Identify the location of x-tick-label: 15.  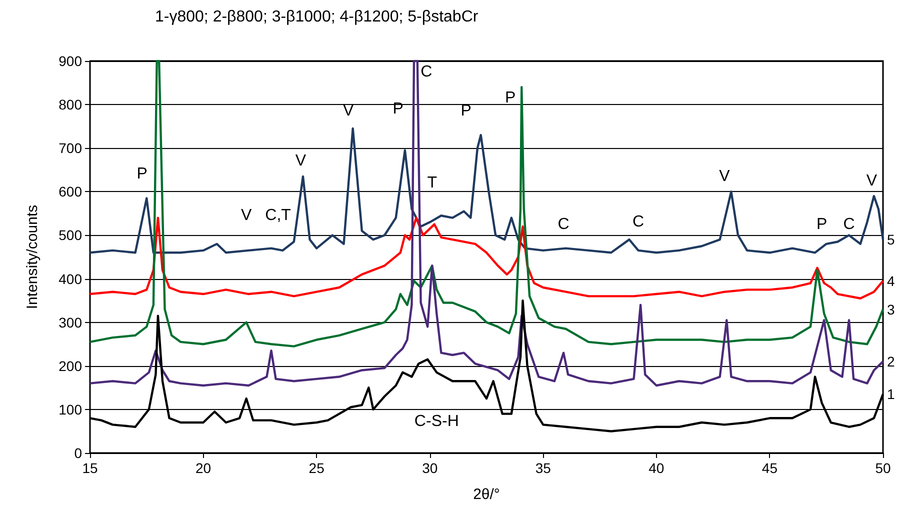
(90, 468).